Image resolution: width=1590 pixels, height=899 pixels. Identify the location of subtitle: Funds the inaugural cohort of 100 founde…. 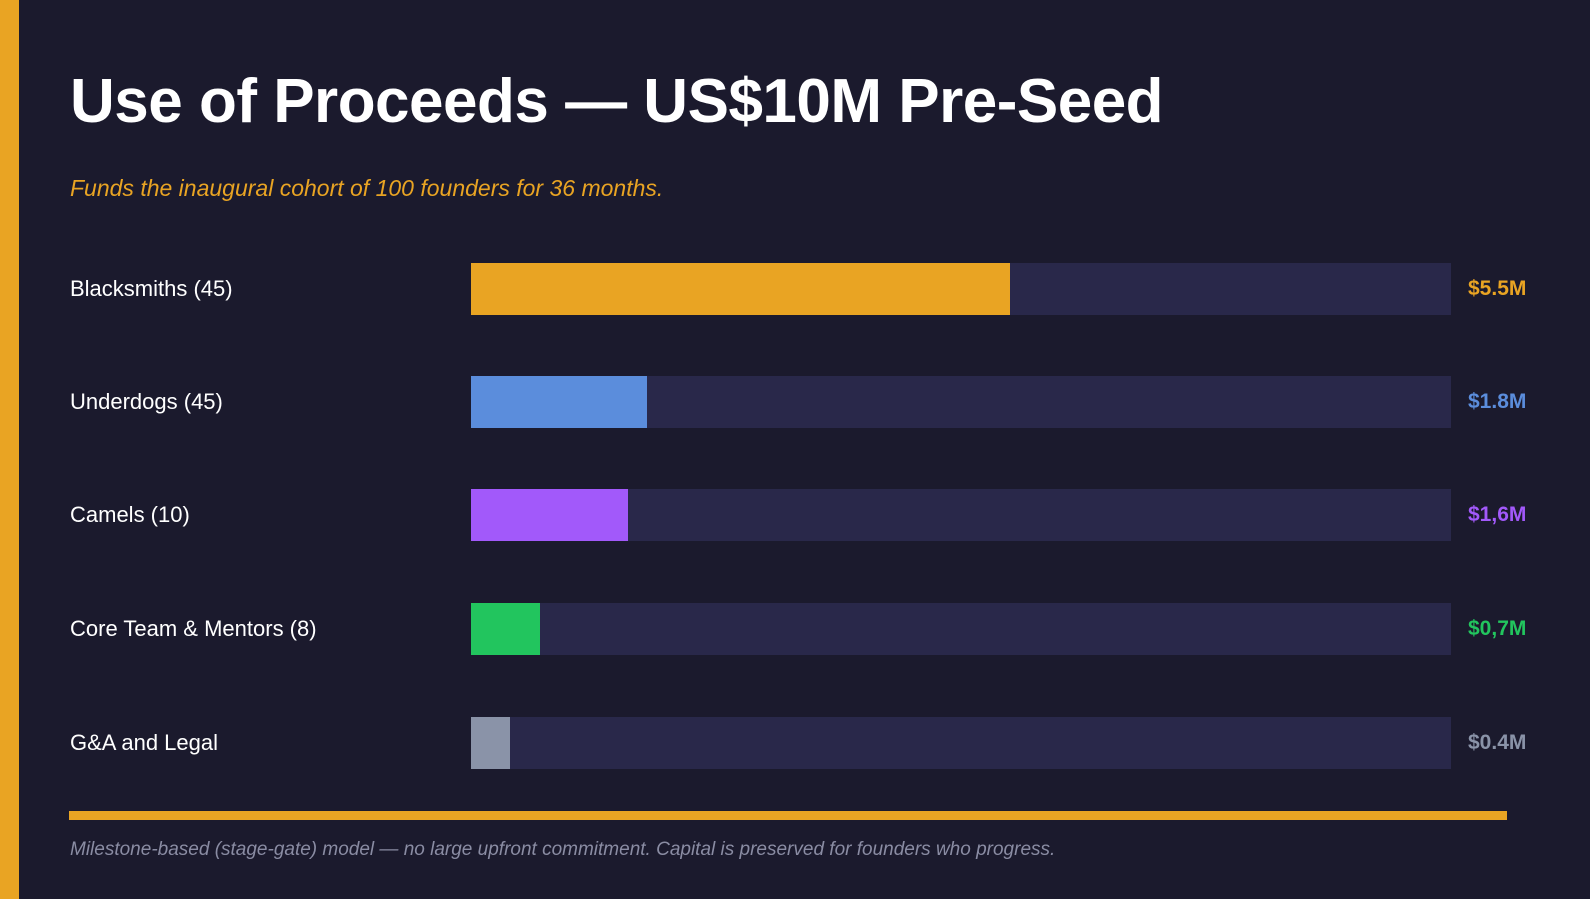
(367, 188).